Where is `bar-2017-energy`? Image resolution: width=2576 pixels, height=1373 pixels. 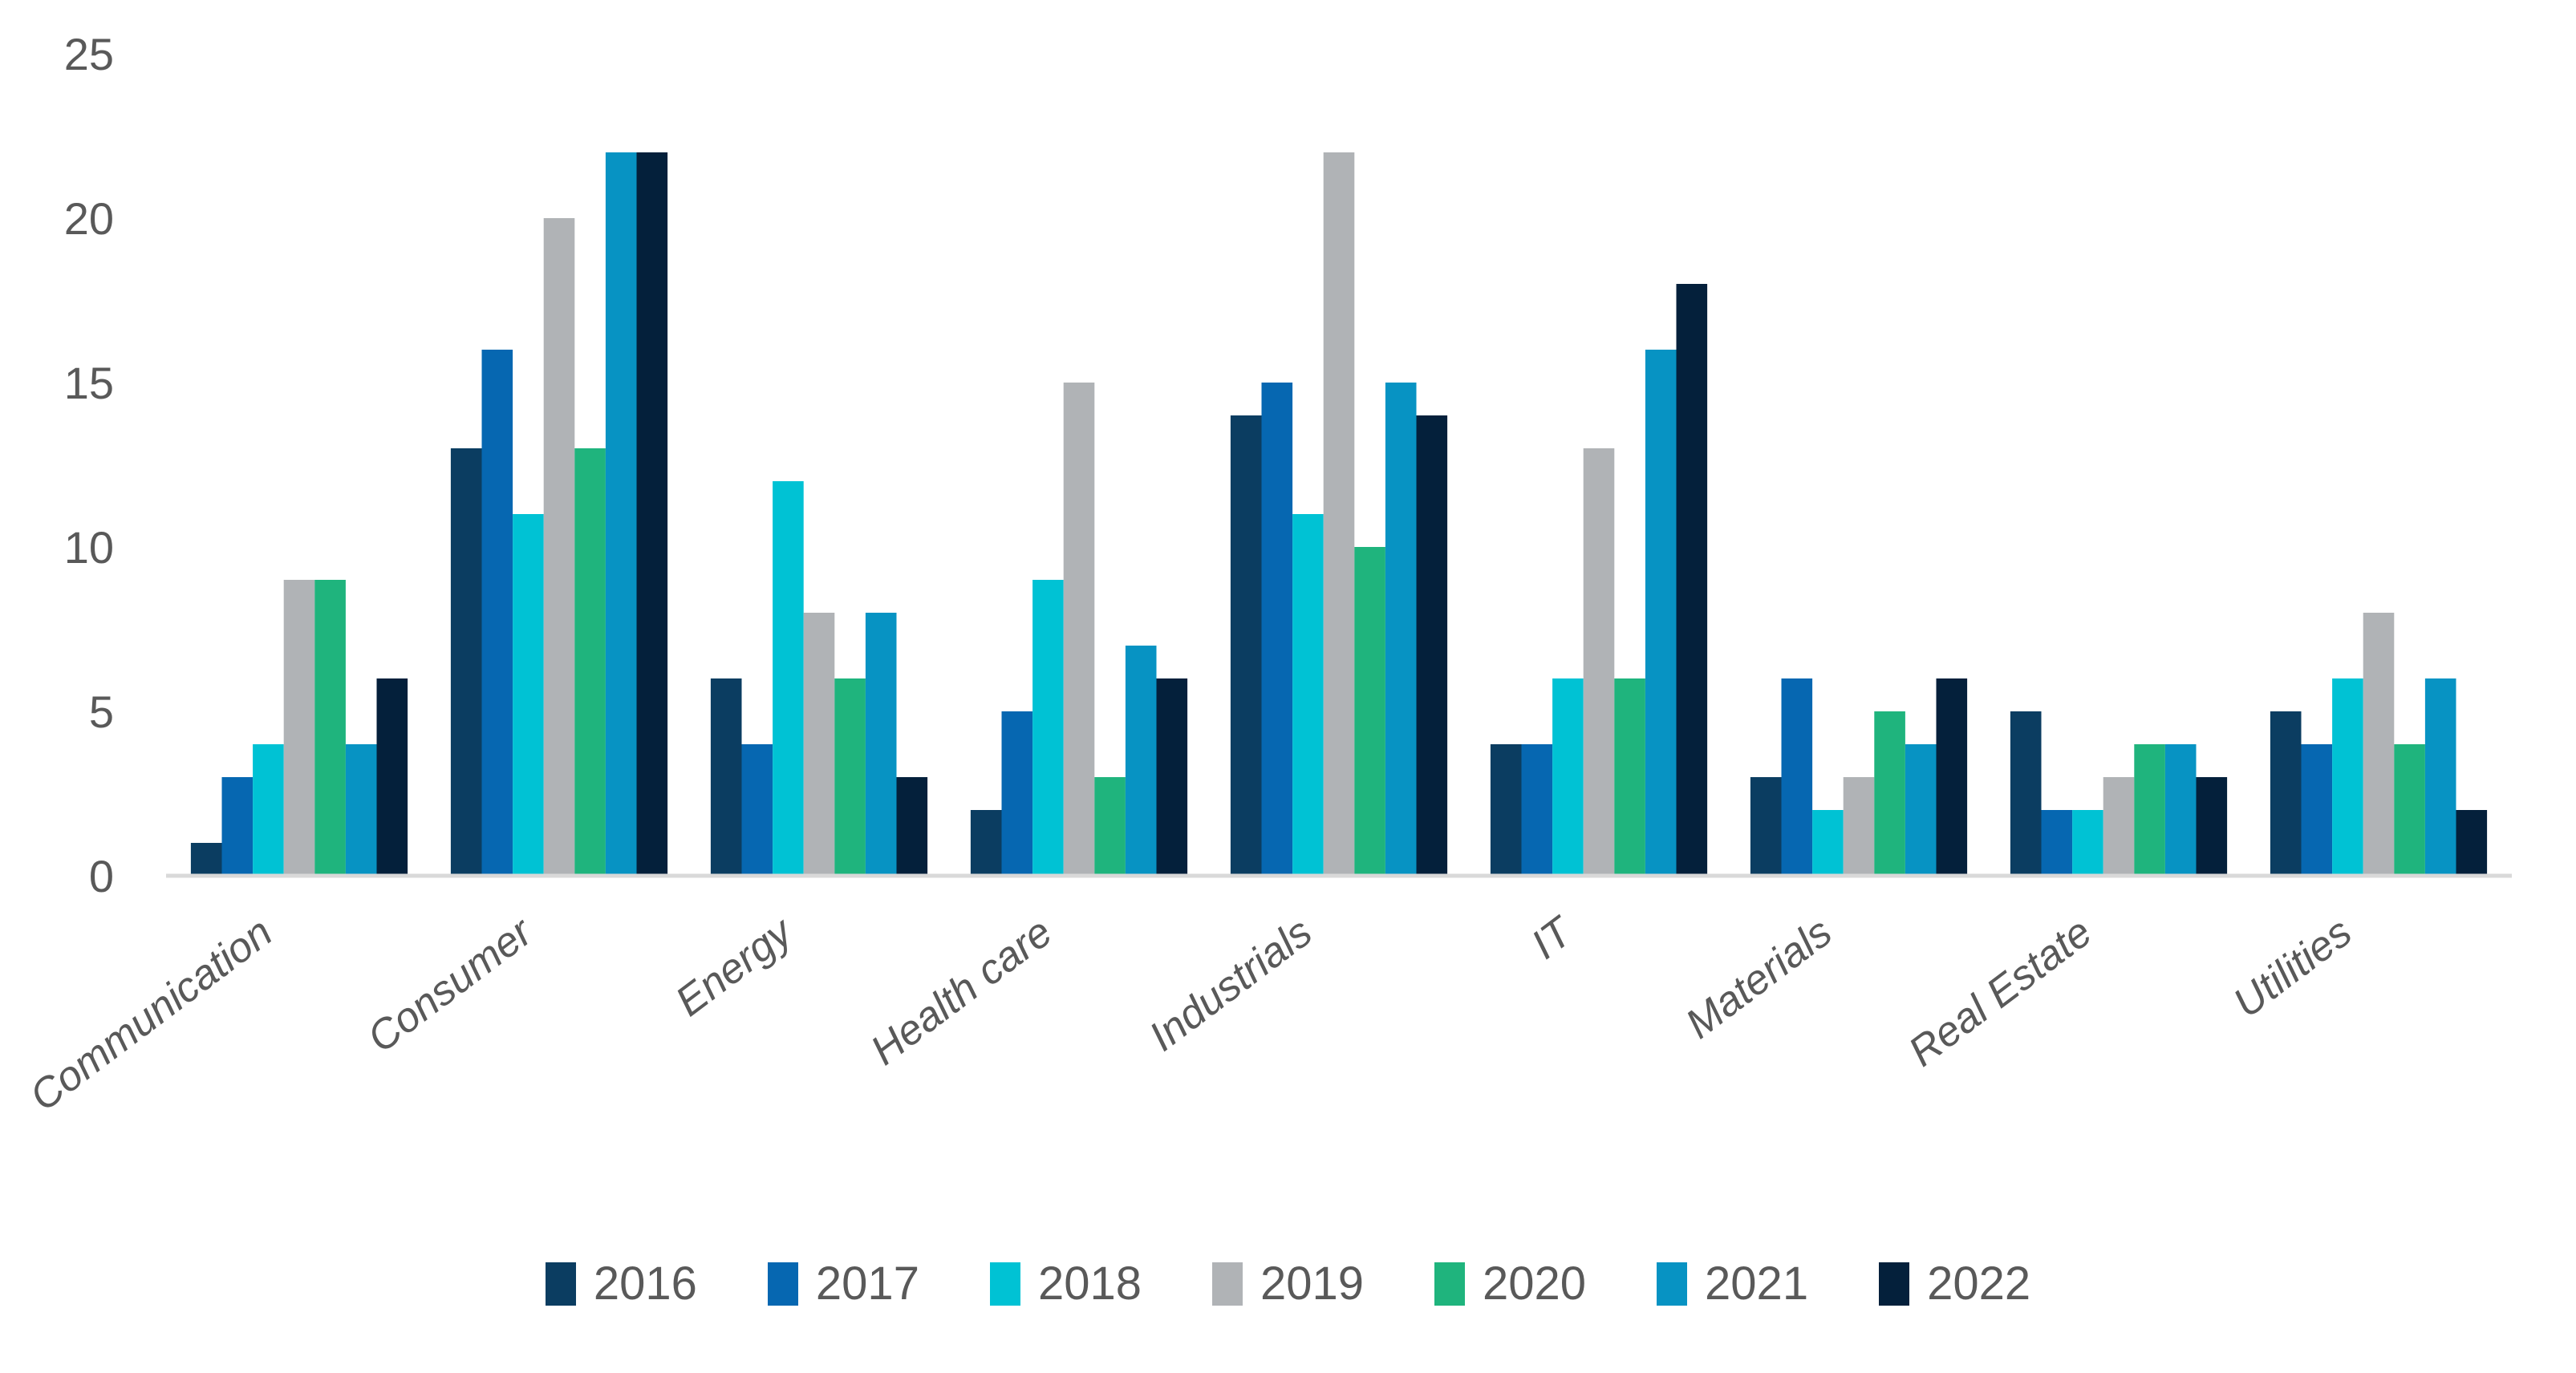 bar-2017-energy is located at coordinates (757, 810).